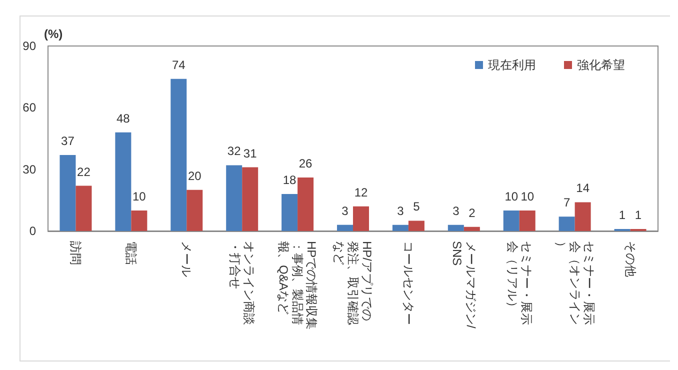 This screenshot has width=678, height=370. Describe the element at coordinates (583, 188) in the screenshot. I see `data-label: 14` at that location.